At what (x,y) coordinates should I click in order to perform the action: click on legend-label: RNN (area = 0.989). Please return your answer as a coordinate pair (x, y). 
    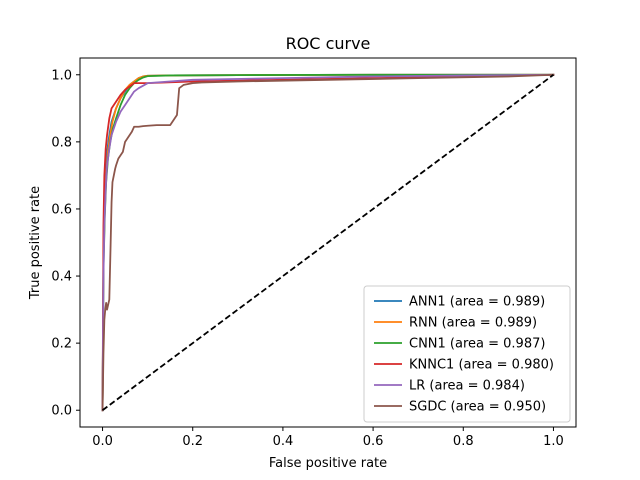
    Looking at the image, I should click on (473, 323).